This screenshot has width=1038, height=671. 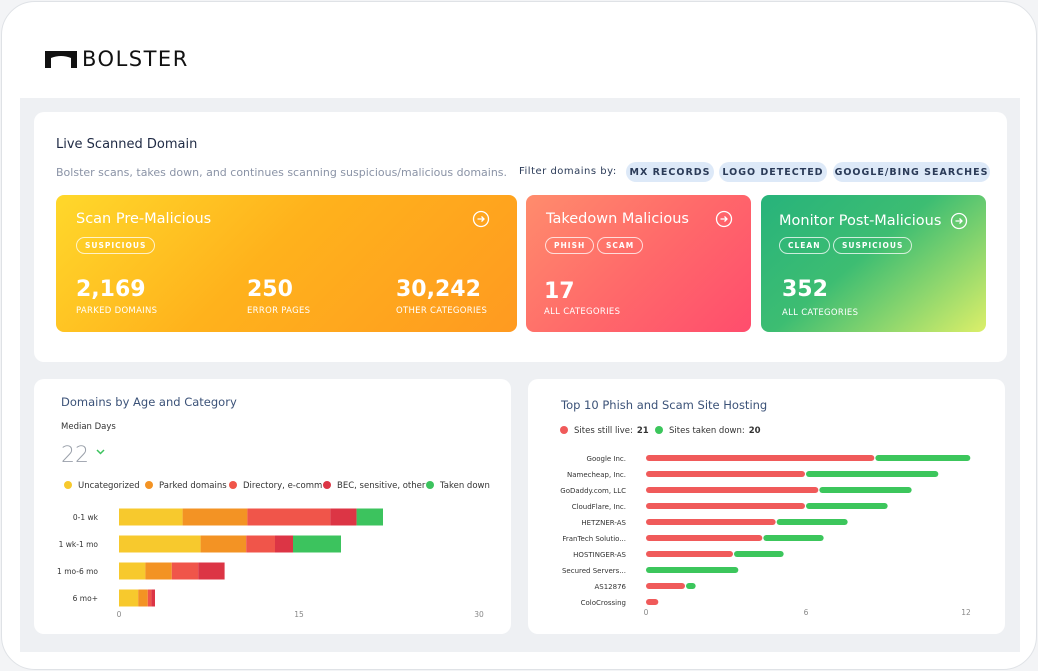 I want to click on median-value: 22, so click(x=75, y=455).